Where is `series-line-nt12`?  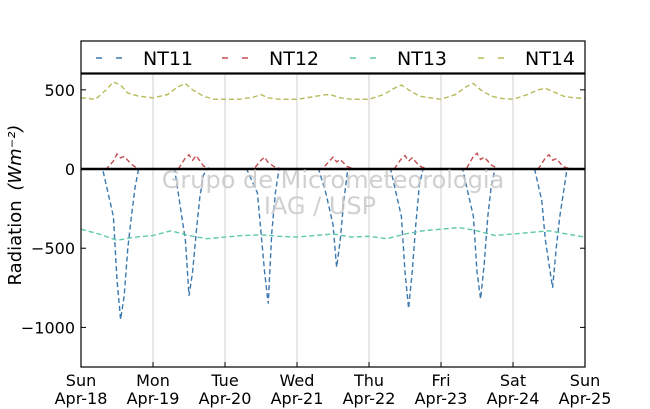 series-line-nt12 is located at coordinates (333, 161).